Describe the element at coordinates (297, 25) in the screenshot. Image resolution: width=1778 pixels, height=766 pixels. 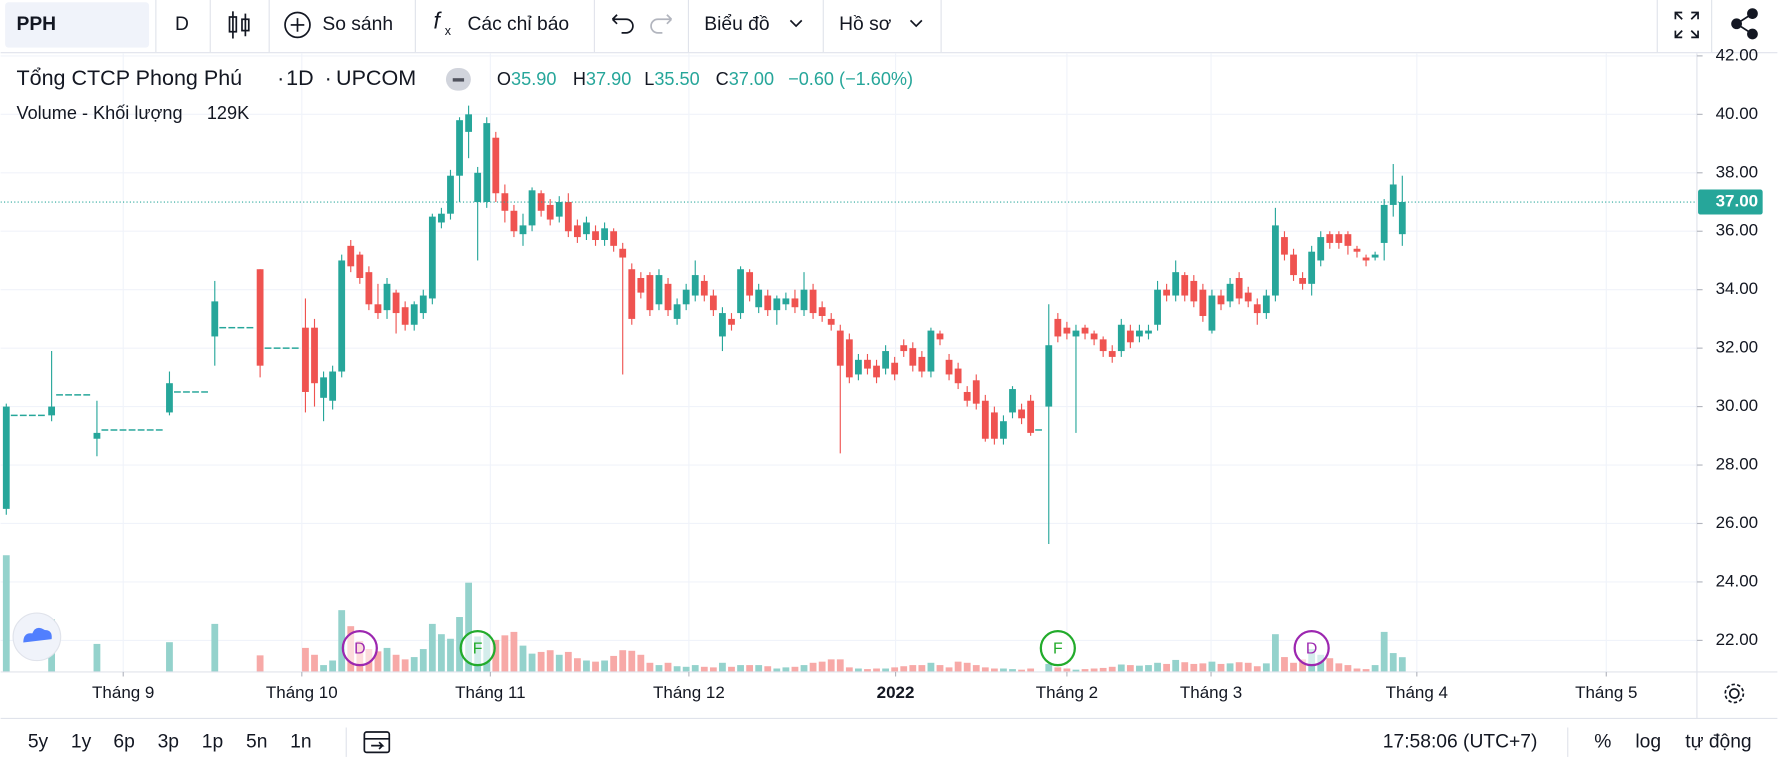
I see `compare-icon` at that location.